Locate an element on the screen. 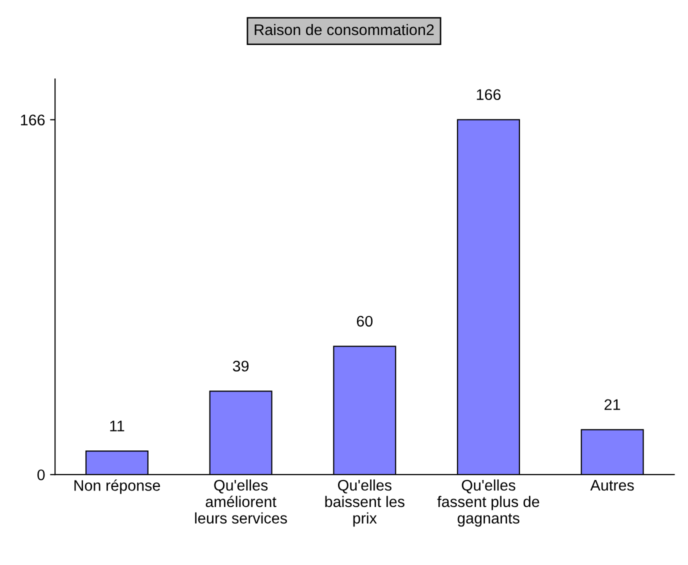 The width and height of the screenshot is (688, 565). data-label: 11 is located at coordinates (117, 426).